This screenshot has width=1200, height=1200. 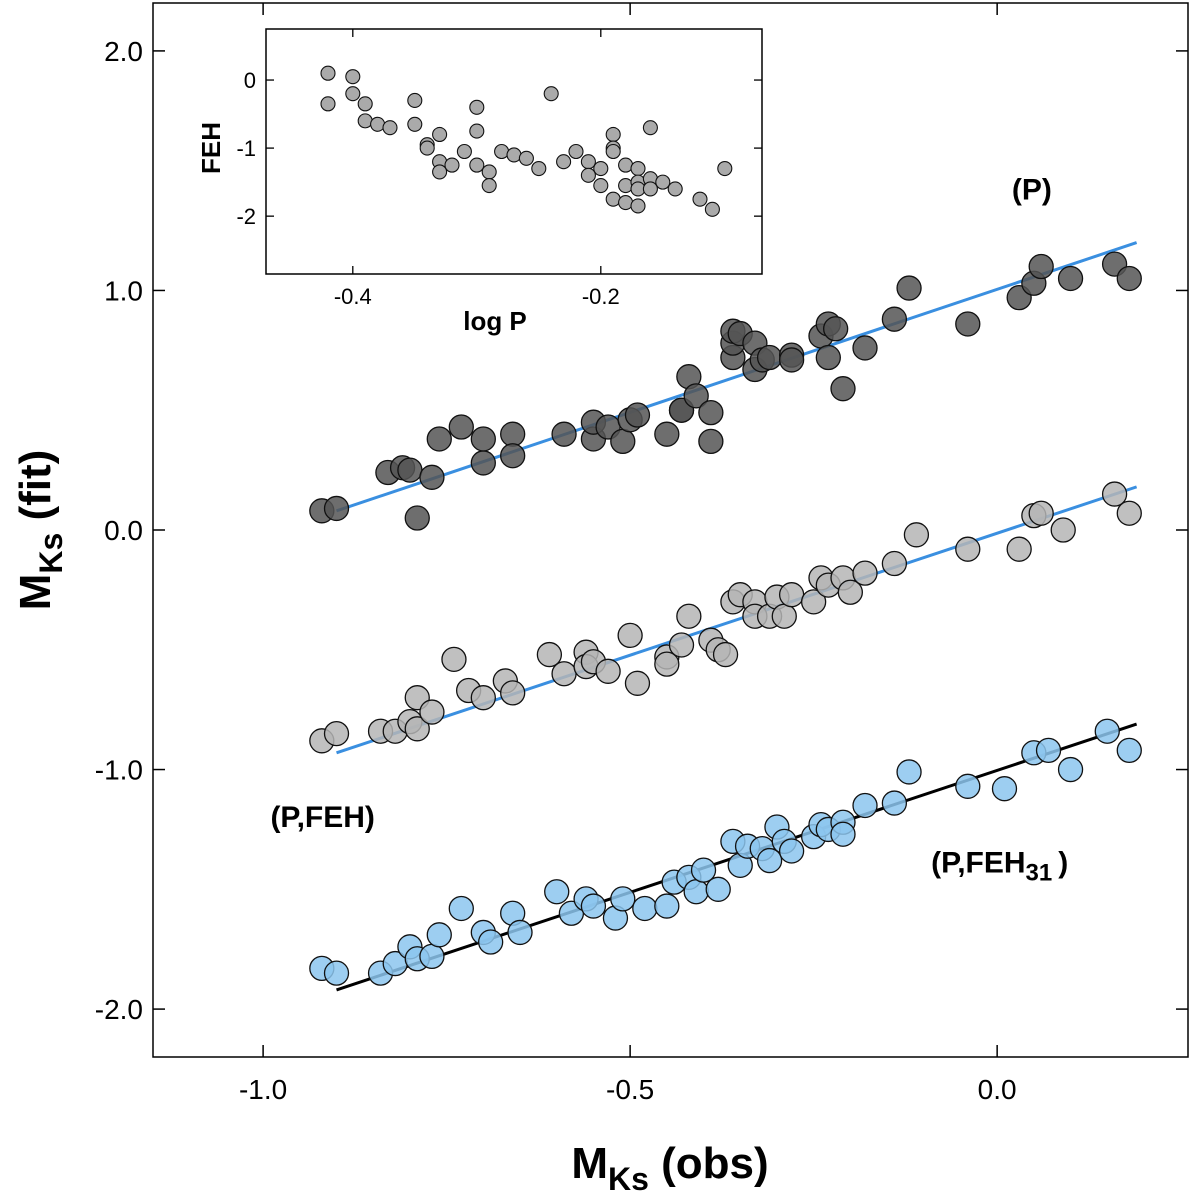 I want to click on inset-x-axis-title: log P, so click(x=495, y=321).